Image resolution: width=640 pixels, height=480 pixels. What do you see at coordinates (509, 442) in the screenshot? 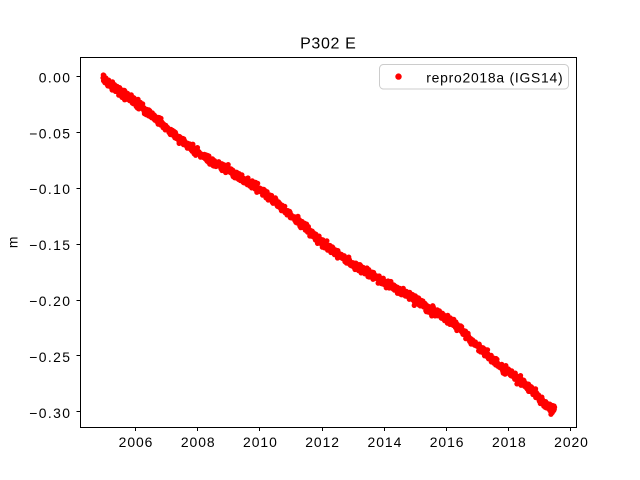
I see `svg-text: 2018` at bounding box center [509, 442].